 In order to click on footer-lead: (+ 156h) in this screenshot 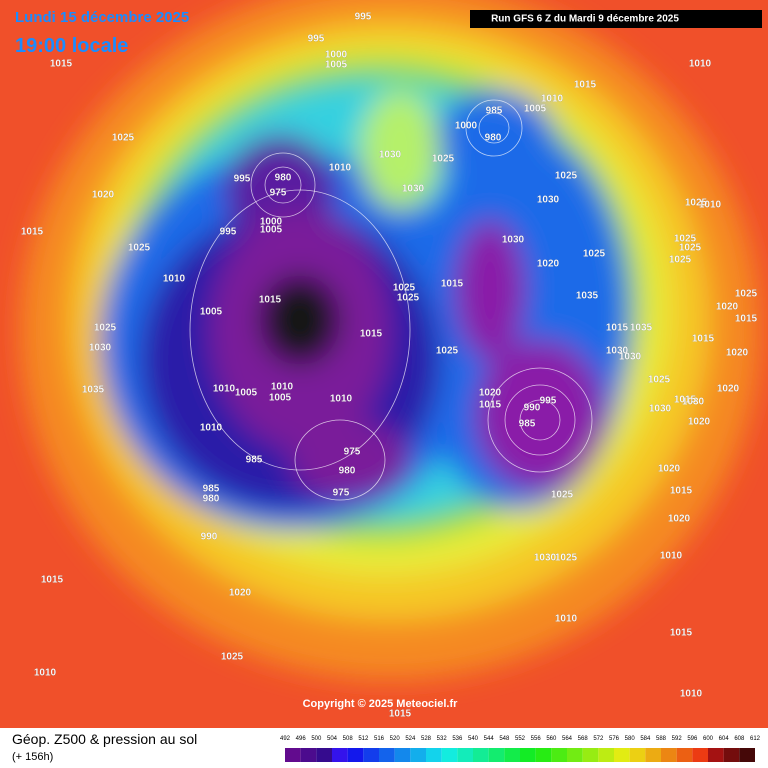, I will do `click(32, 757)`.